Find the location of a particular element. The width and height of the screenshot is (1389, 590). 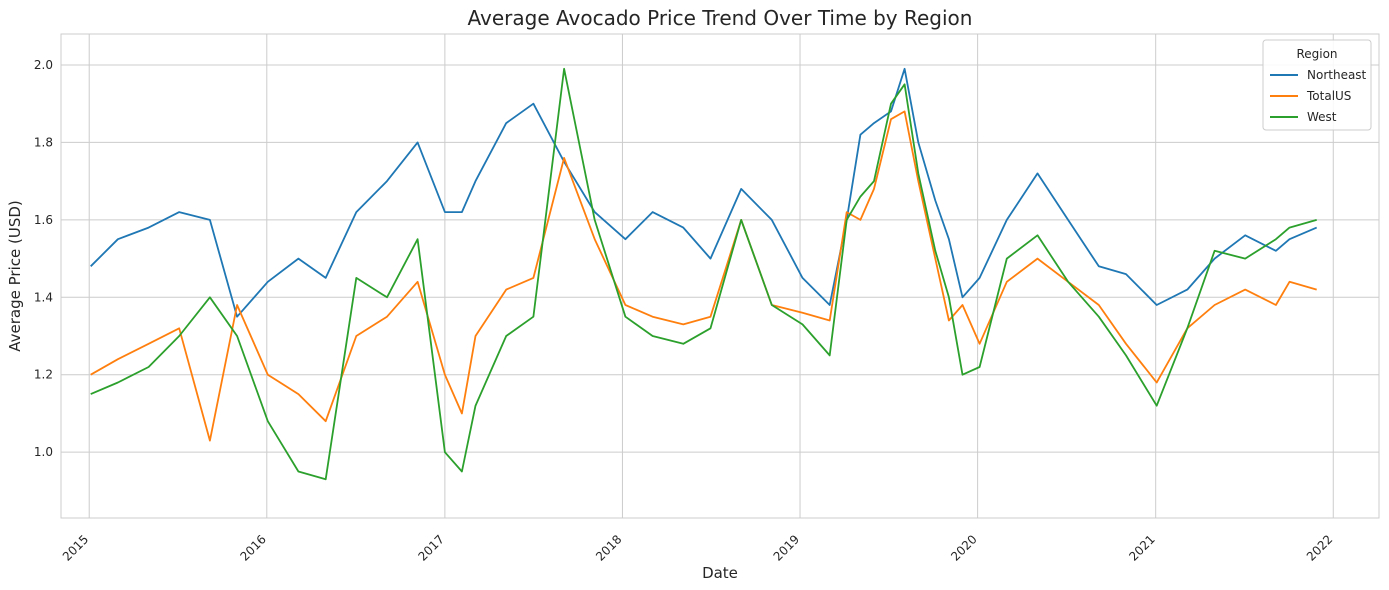

legend-items: Northeast TotalUS West is located at coordinates (1318, 96).